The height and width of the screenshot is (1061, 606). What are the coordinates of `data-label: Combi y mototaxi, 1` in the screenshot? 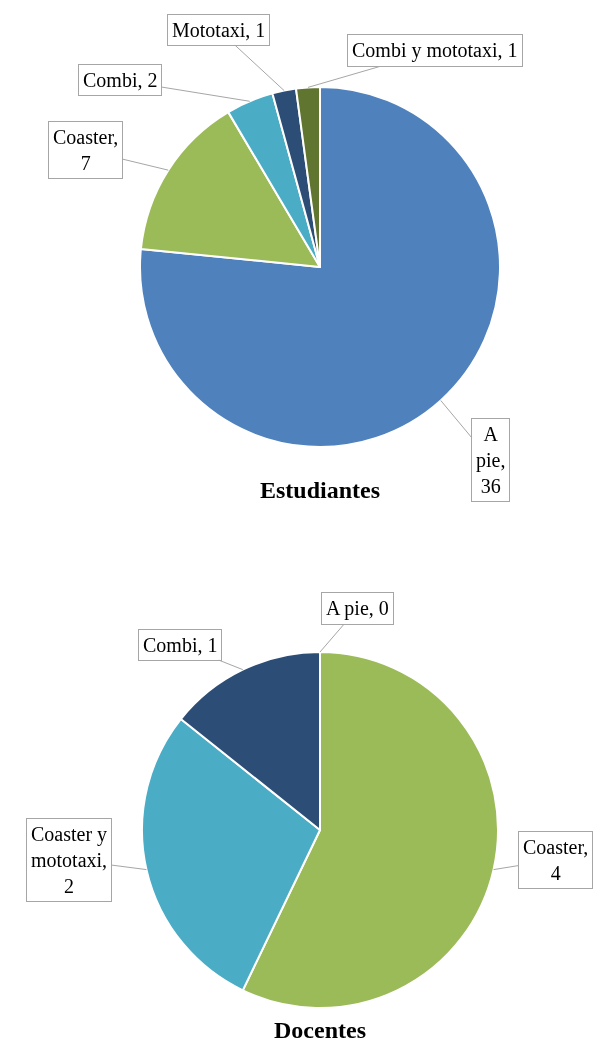 It's located at (435, 50).